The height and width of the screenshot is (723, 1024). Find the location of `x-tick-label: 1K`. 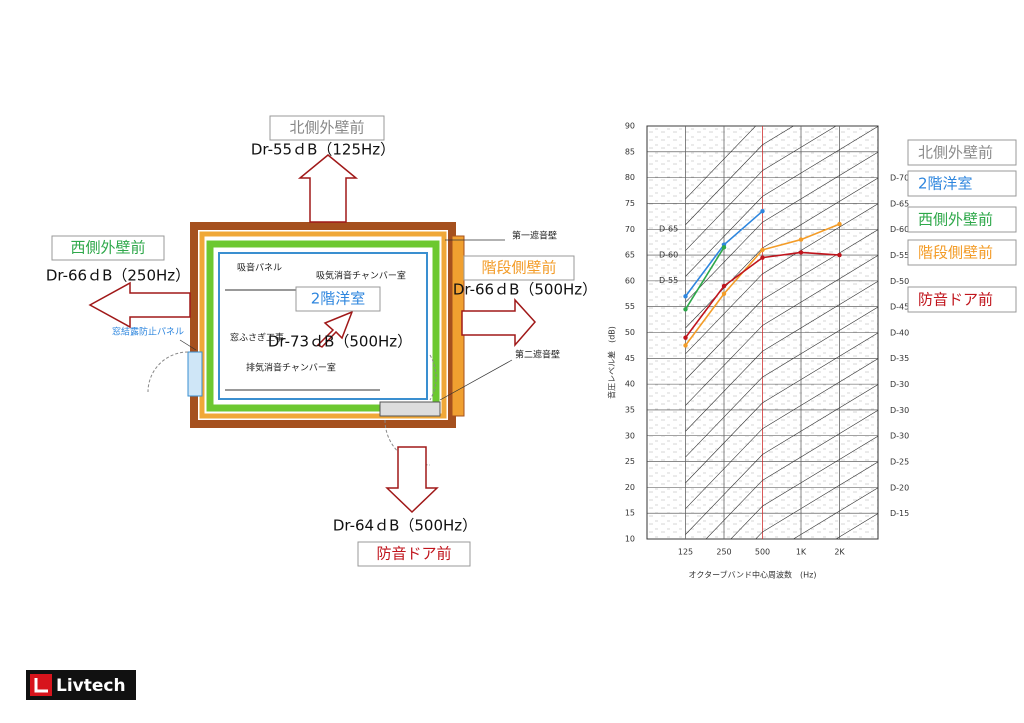

x-tick-label: 1K is located at coordinates (801, 552).